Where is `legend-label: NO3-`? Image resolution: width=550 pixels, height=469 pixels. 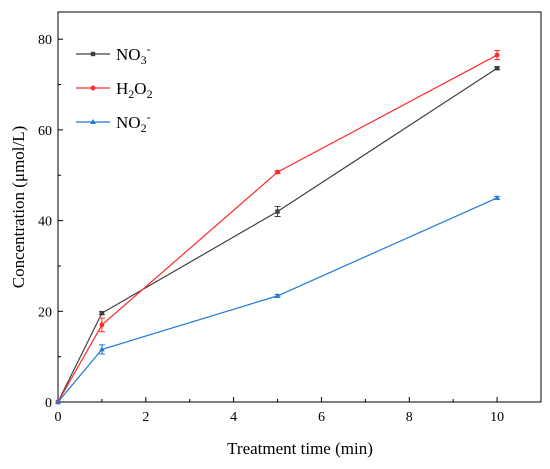
legend-label: NO3- is located at coordinates (133, 54).